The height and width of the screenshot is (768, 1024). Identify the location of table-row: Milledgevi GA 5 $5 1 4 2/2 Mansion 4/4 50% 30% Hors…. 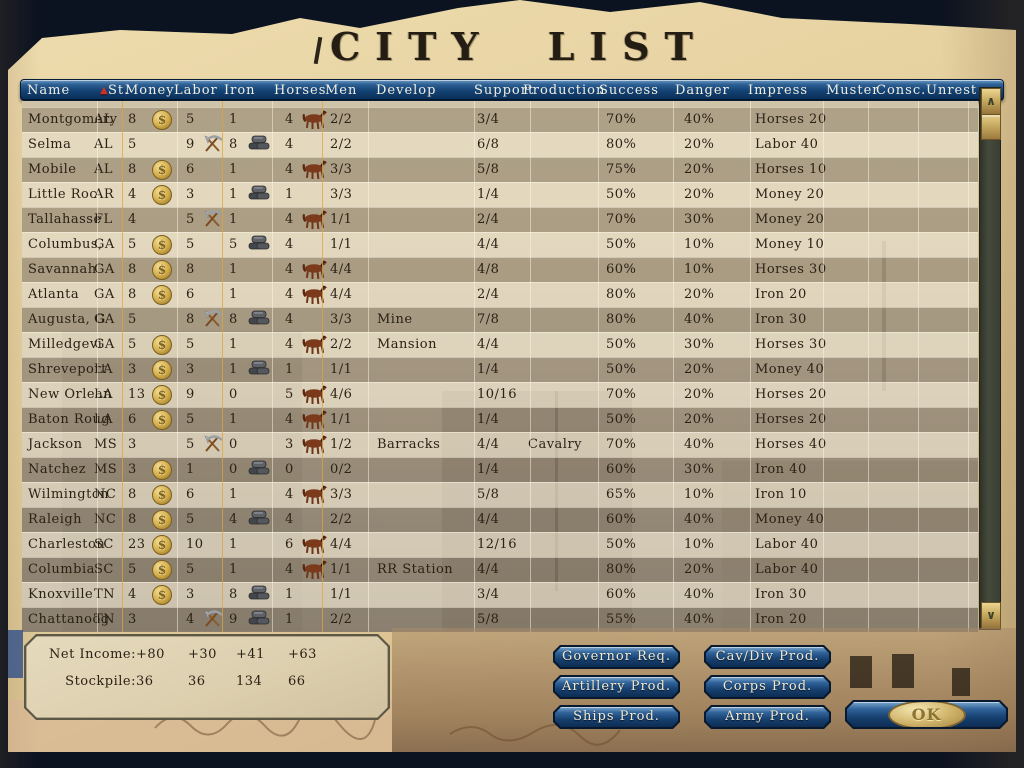
(500, 344).